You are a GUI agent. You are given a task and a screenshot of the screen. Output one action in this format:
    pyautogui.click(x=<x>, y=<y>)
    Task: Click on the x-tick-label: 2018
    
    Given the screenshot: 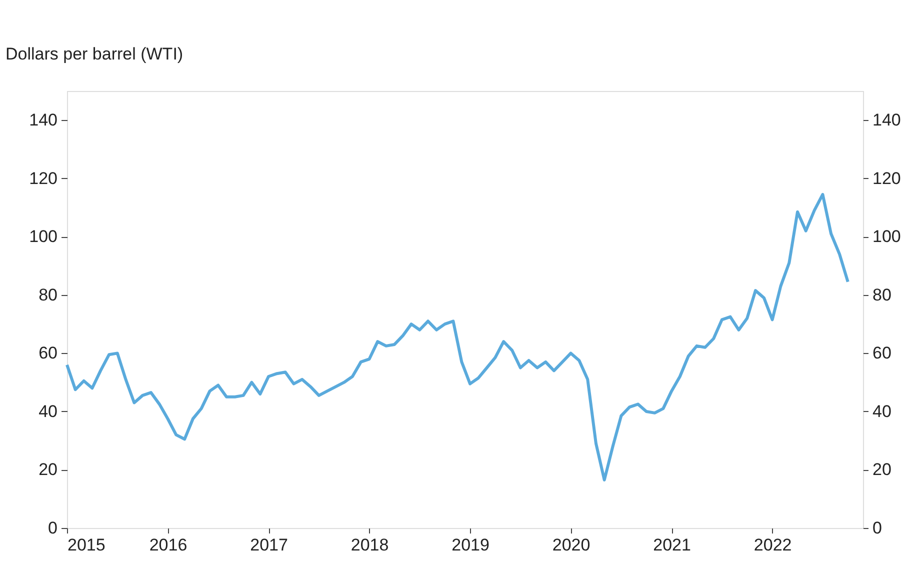 What is the action you would take?
    pyautogui.click(x=369, y=545)
    